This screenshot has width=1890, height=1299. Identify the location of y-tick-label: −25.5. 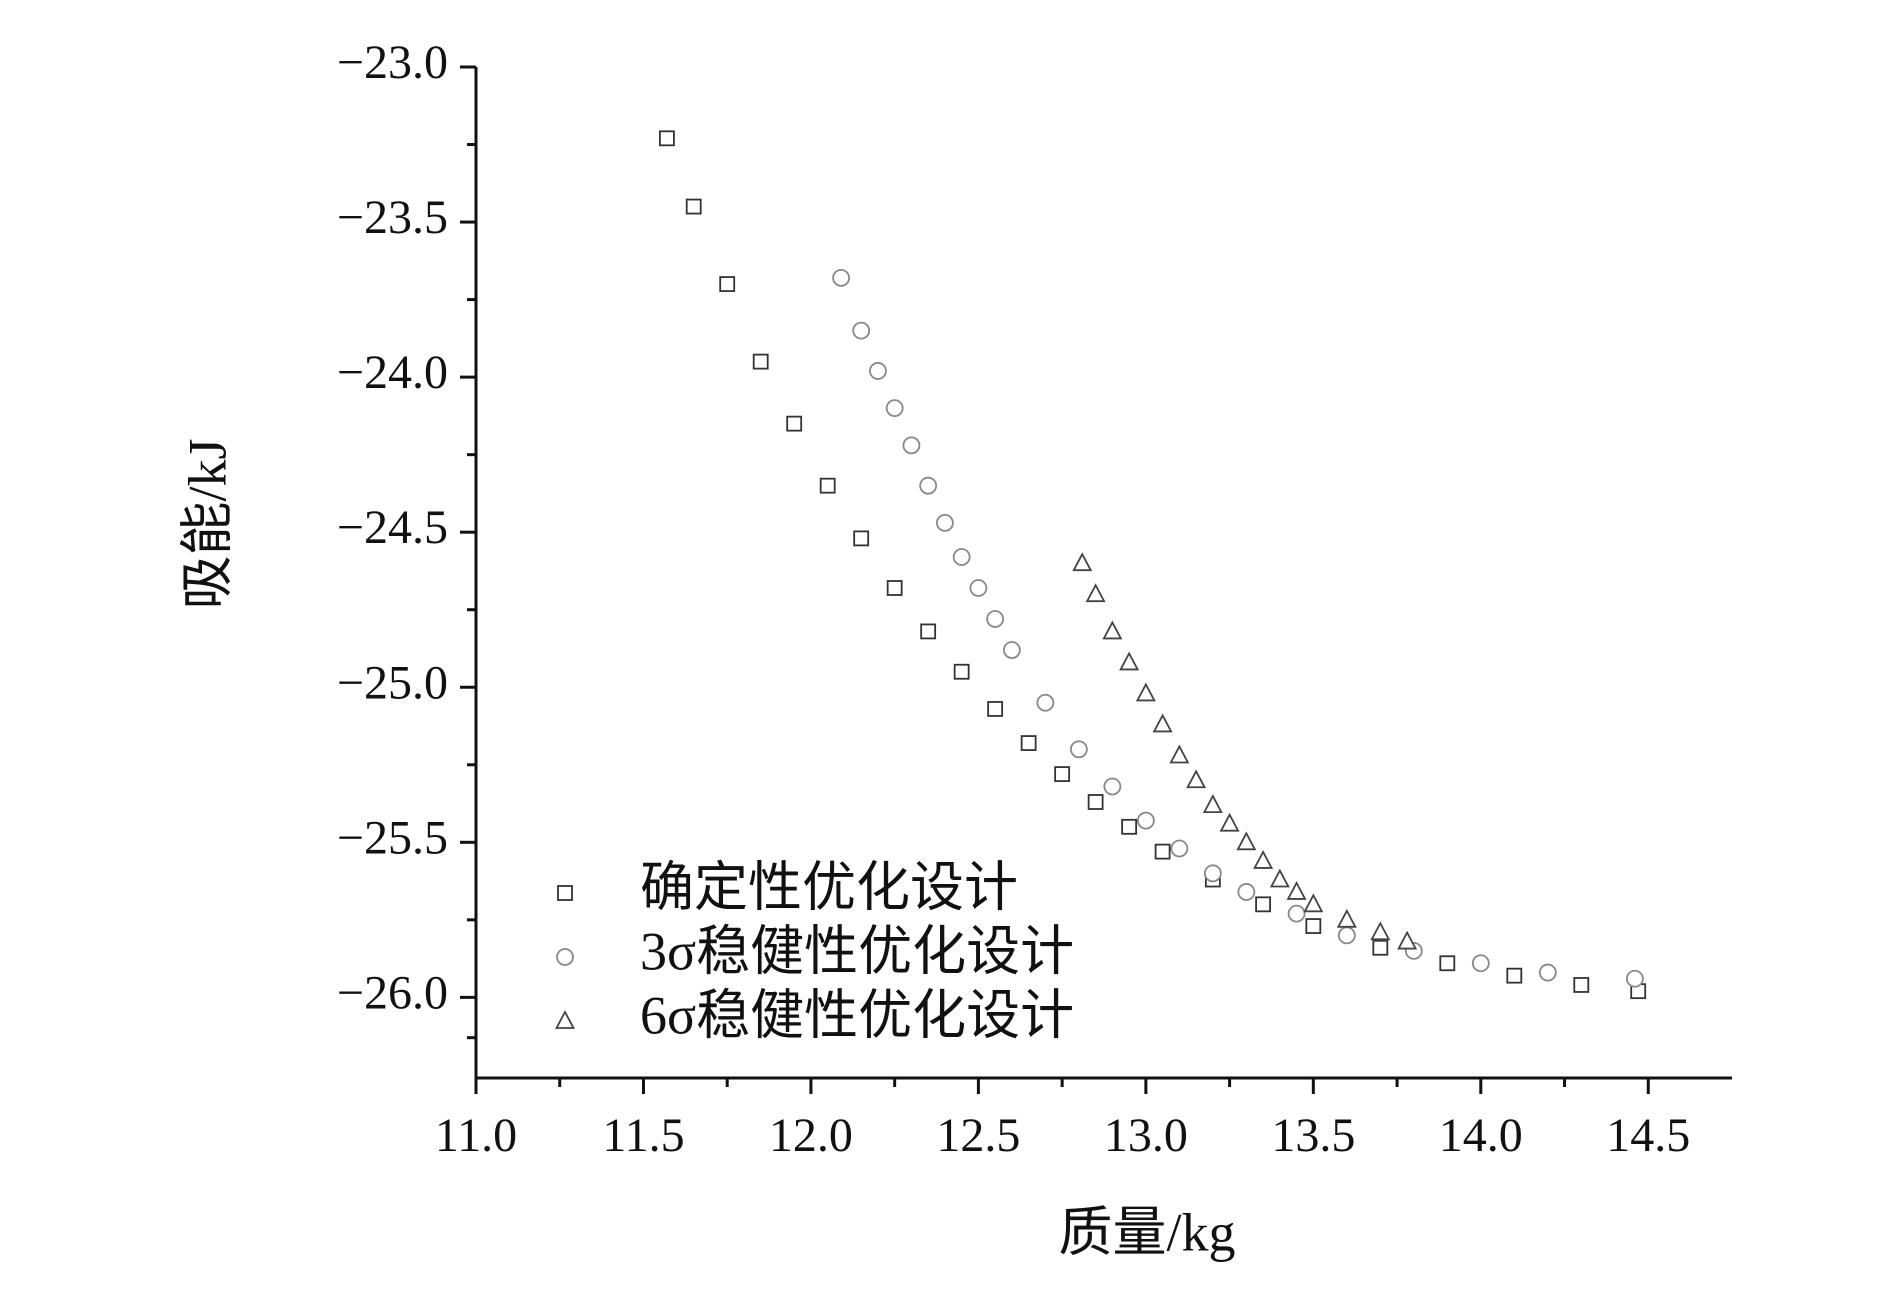
(392, 837).